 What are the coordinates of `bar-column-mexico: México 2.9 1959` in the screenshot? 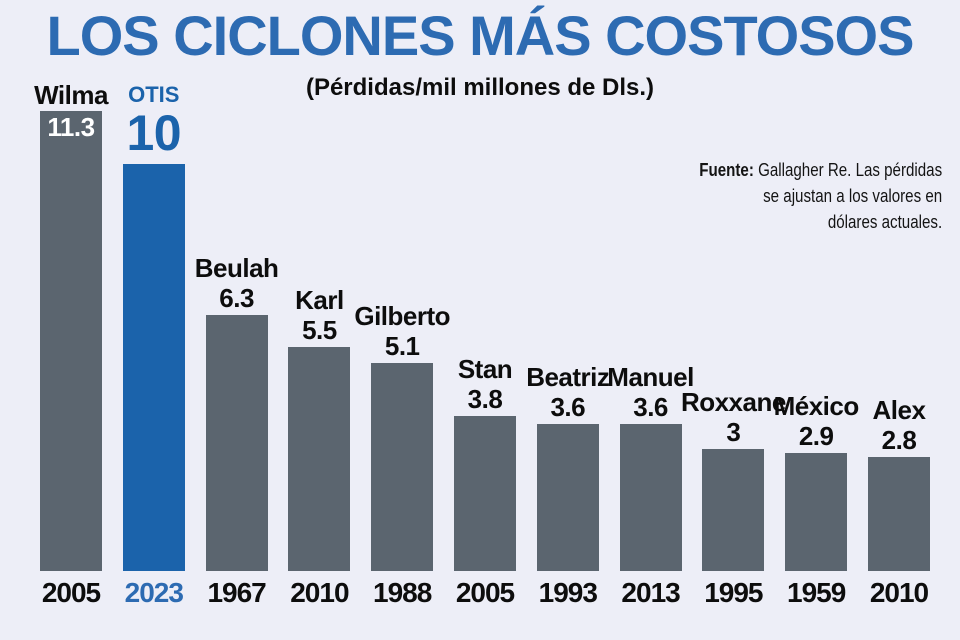 It's located at (816, 344).